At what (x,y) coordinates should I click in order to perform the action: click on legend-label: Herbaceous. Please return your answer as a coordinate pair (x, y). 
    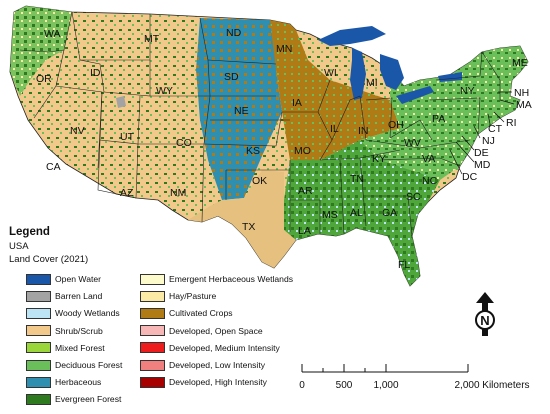
    Looking at the image, I should click on (78, 382).